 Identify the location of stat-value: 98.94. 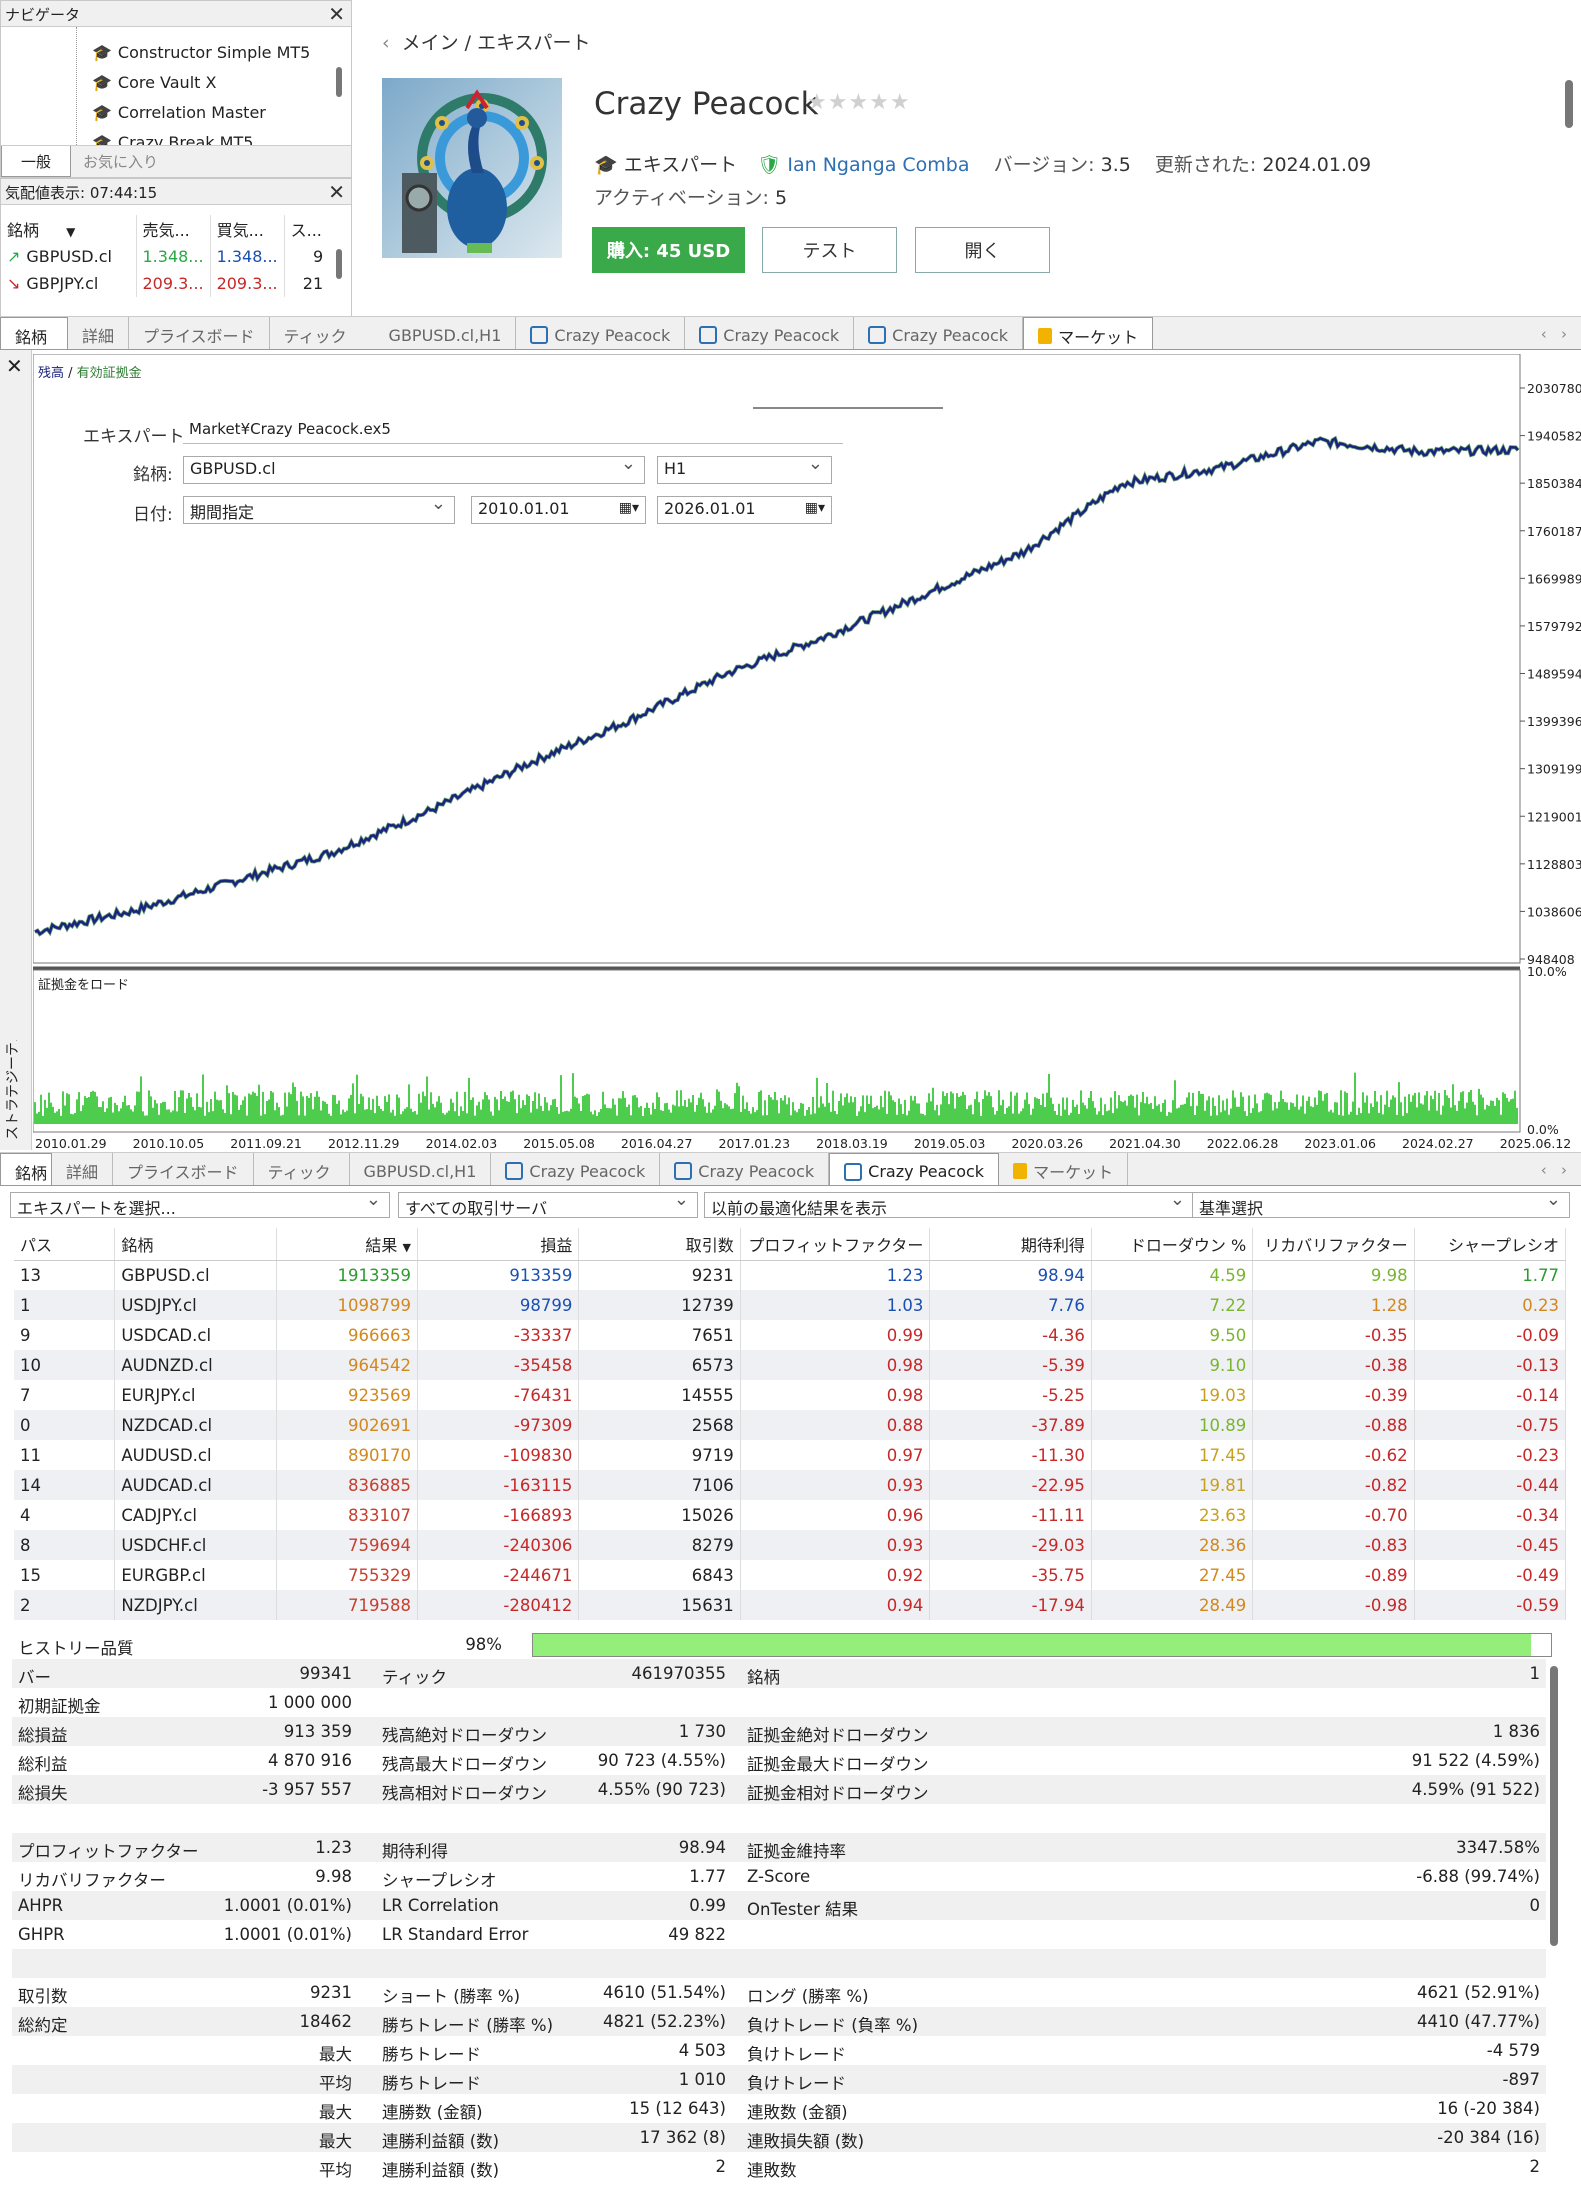
(702, 1847).